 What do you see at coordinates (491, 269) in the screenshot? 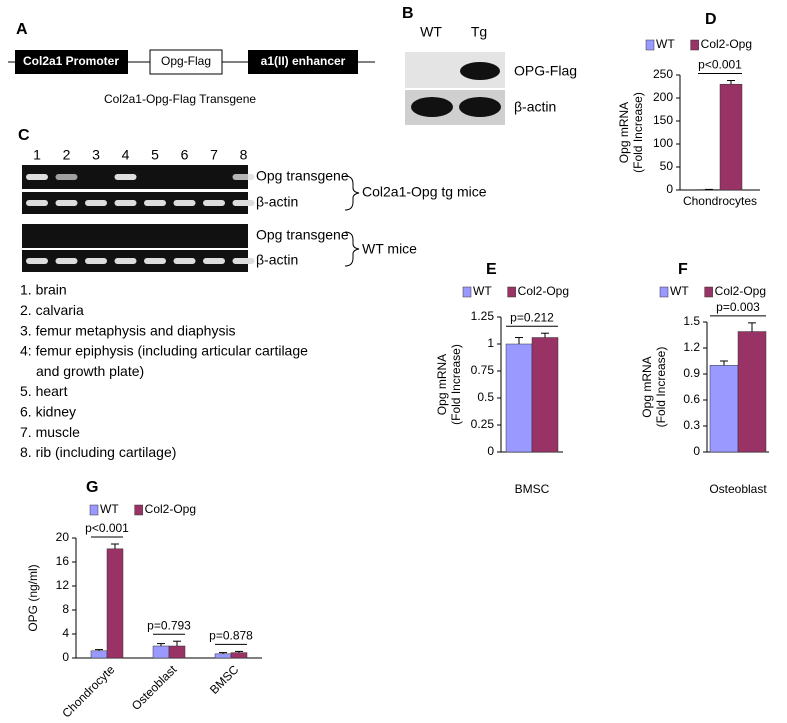
I see `panel-label: E` at bounding box center [491, 269].